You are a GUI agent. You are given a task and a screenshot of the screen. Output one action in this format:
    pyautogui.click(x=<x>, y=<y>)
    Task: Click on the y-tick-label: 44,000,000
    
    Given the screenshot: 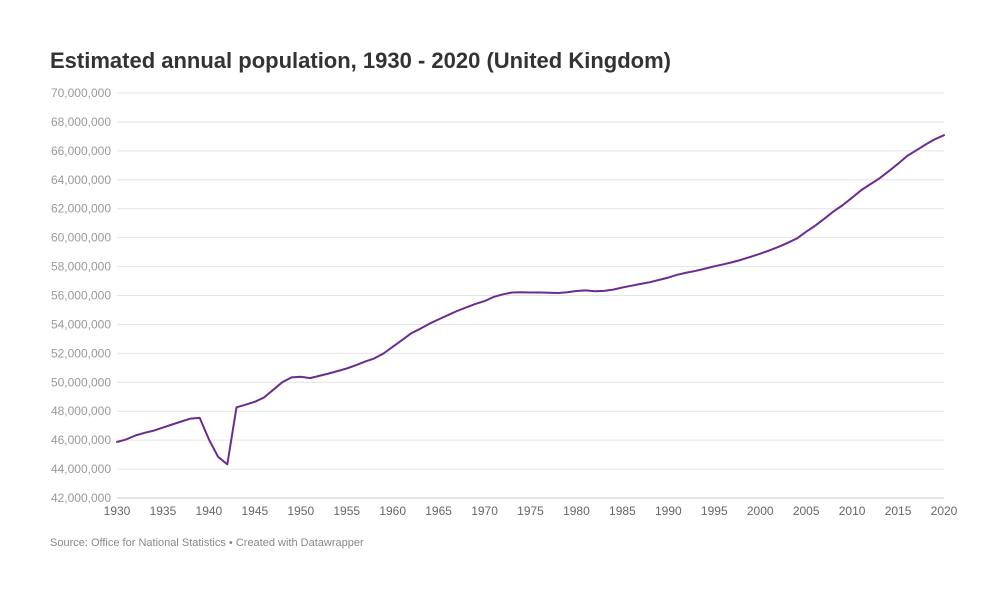 What is the action you would take?
    pyautogui.click(x=81, y=469)
    